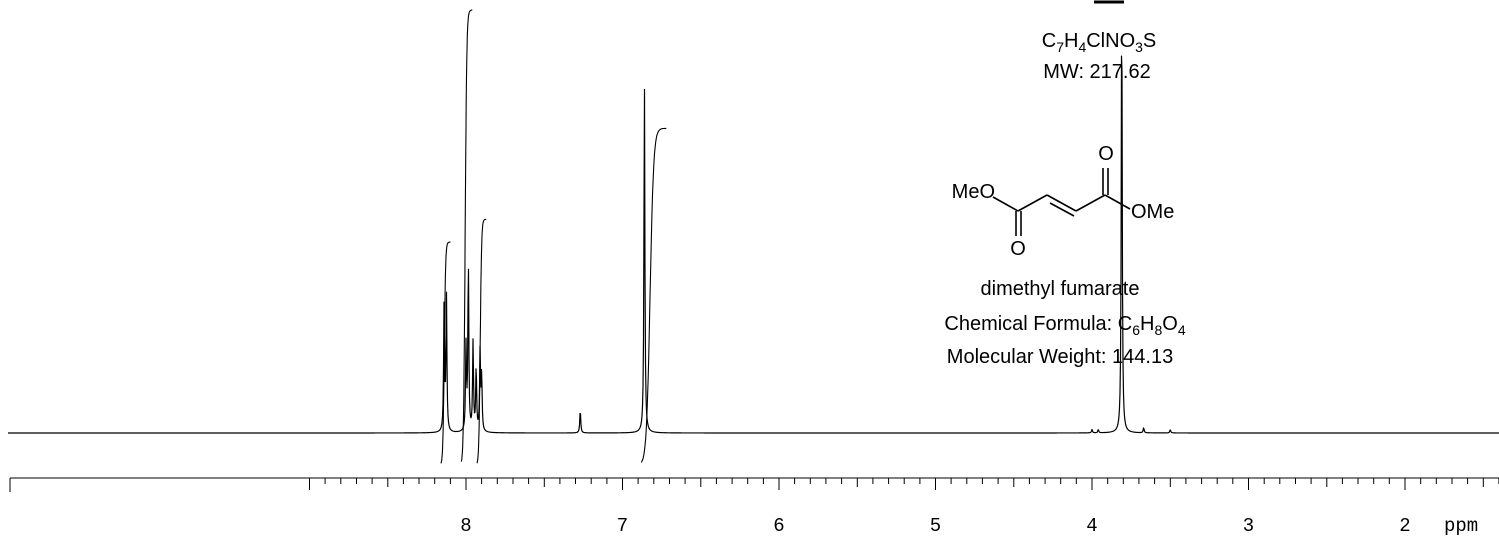  I want to click on chemical-formula: Chemical Formula: C6H8O4, so click(1064, 325).